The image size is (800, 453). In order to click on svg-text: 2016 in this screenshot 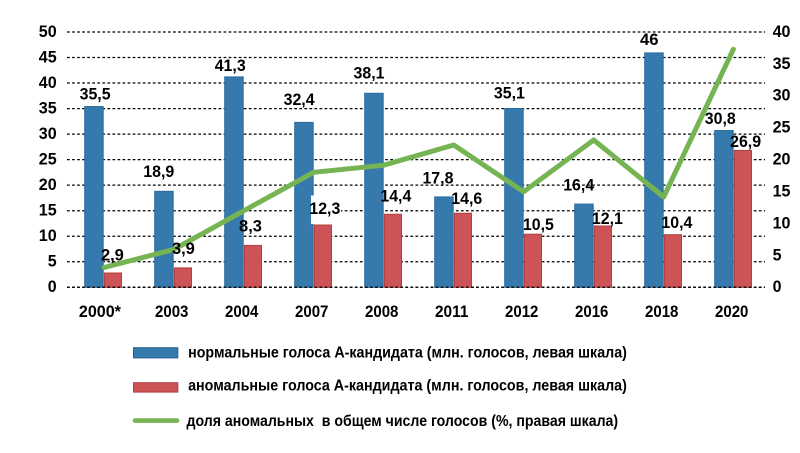, I will do `click(591, 311)`.